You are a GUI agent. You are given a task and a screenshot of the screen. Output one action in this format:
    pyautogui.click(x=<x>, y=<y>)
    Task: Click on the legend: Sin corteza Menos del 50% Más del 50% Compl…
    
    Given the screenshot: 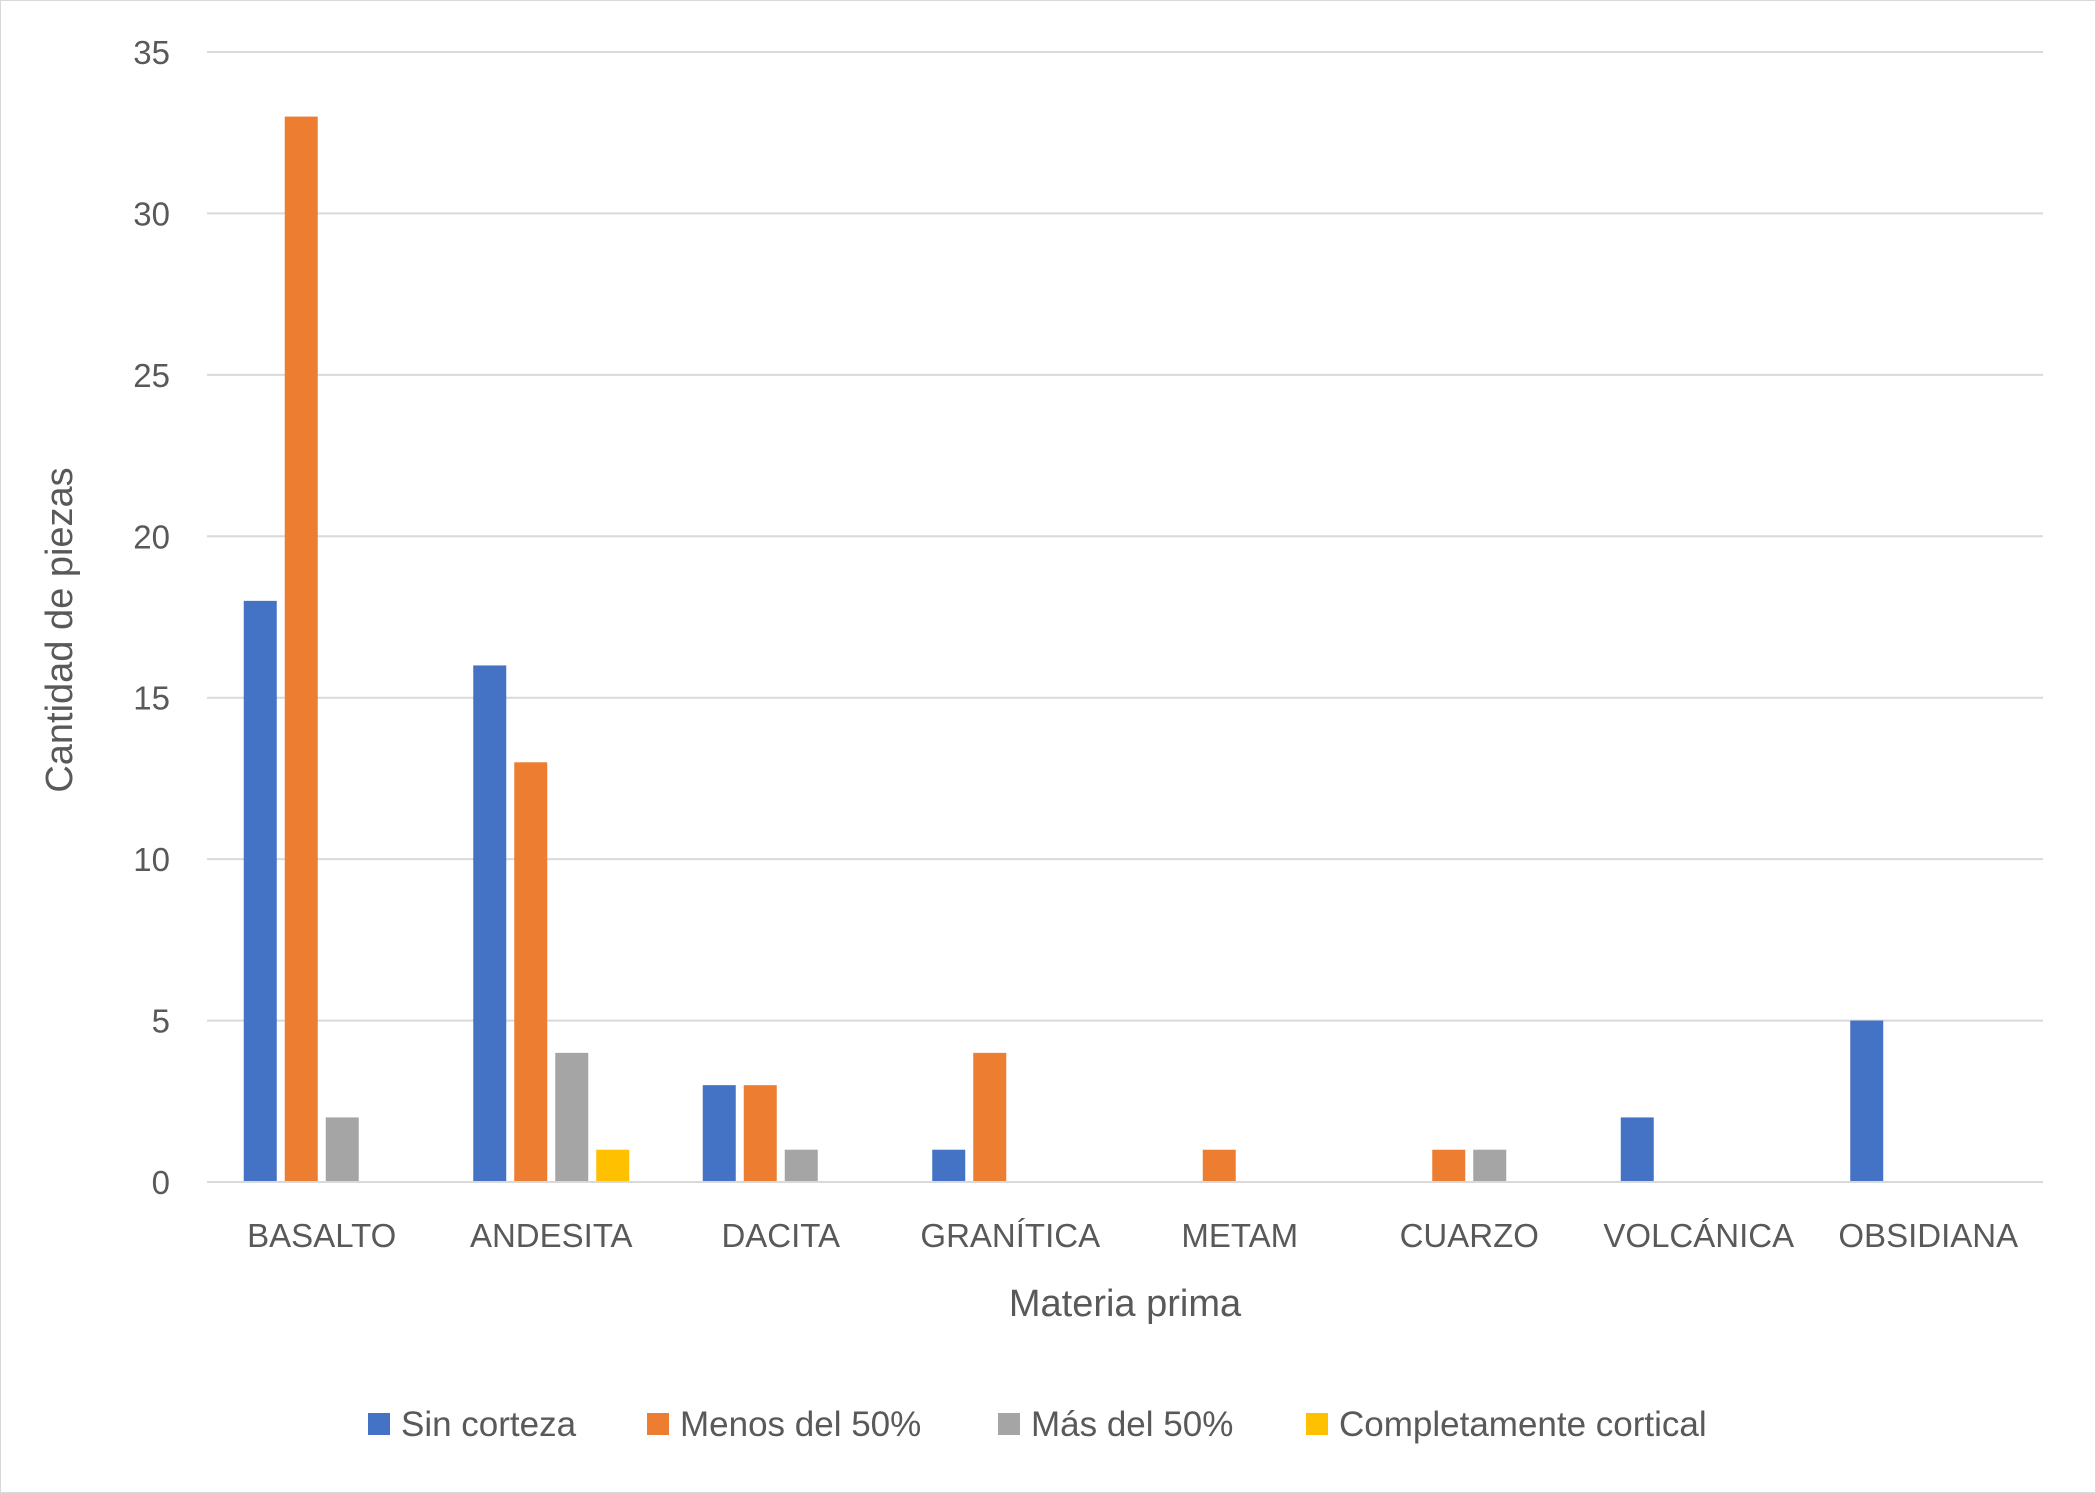 What is the action you would take?
    pyautogui.click(x=1037, y=1424)
    